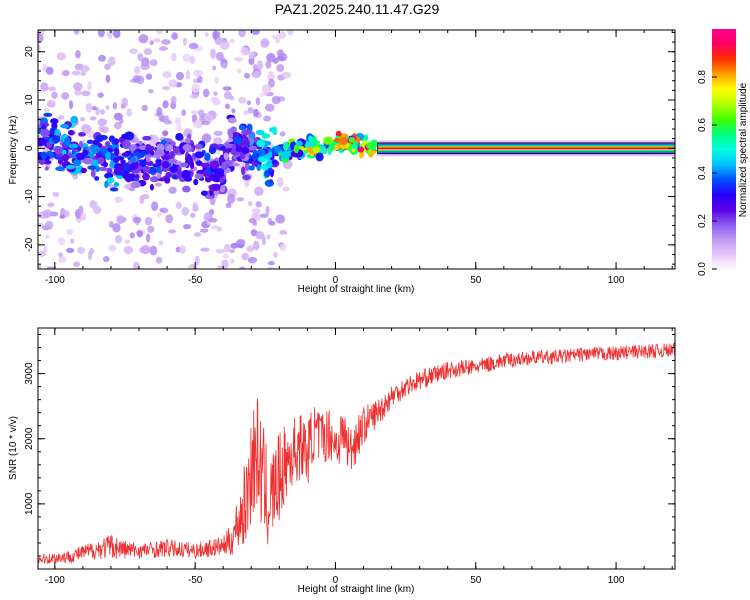 The image size is (750, 600). Describe the element at coordinates (356, 289) in the screenshot. I see `spectrogram-xlabel: Height of straight line (km)` at that location.